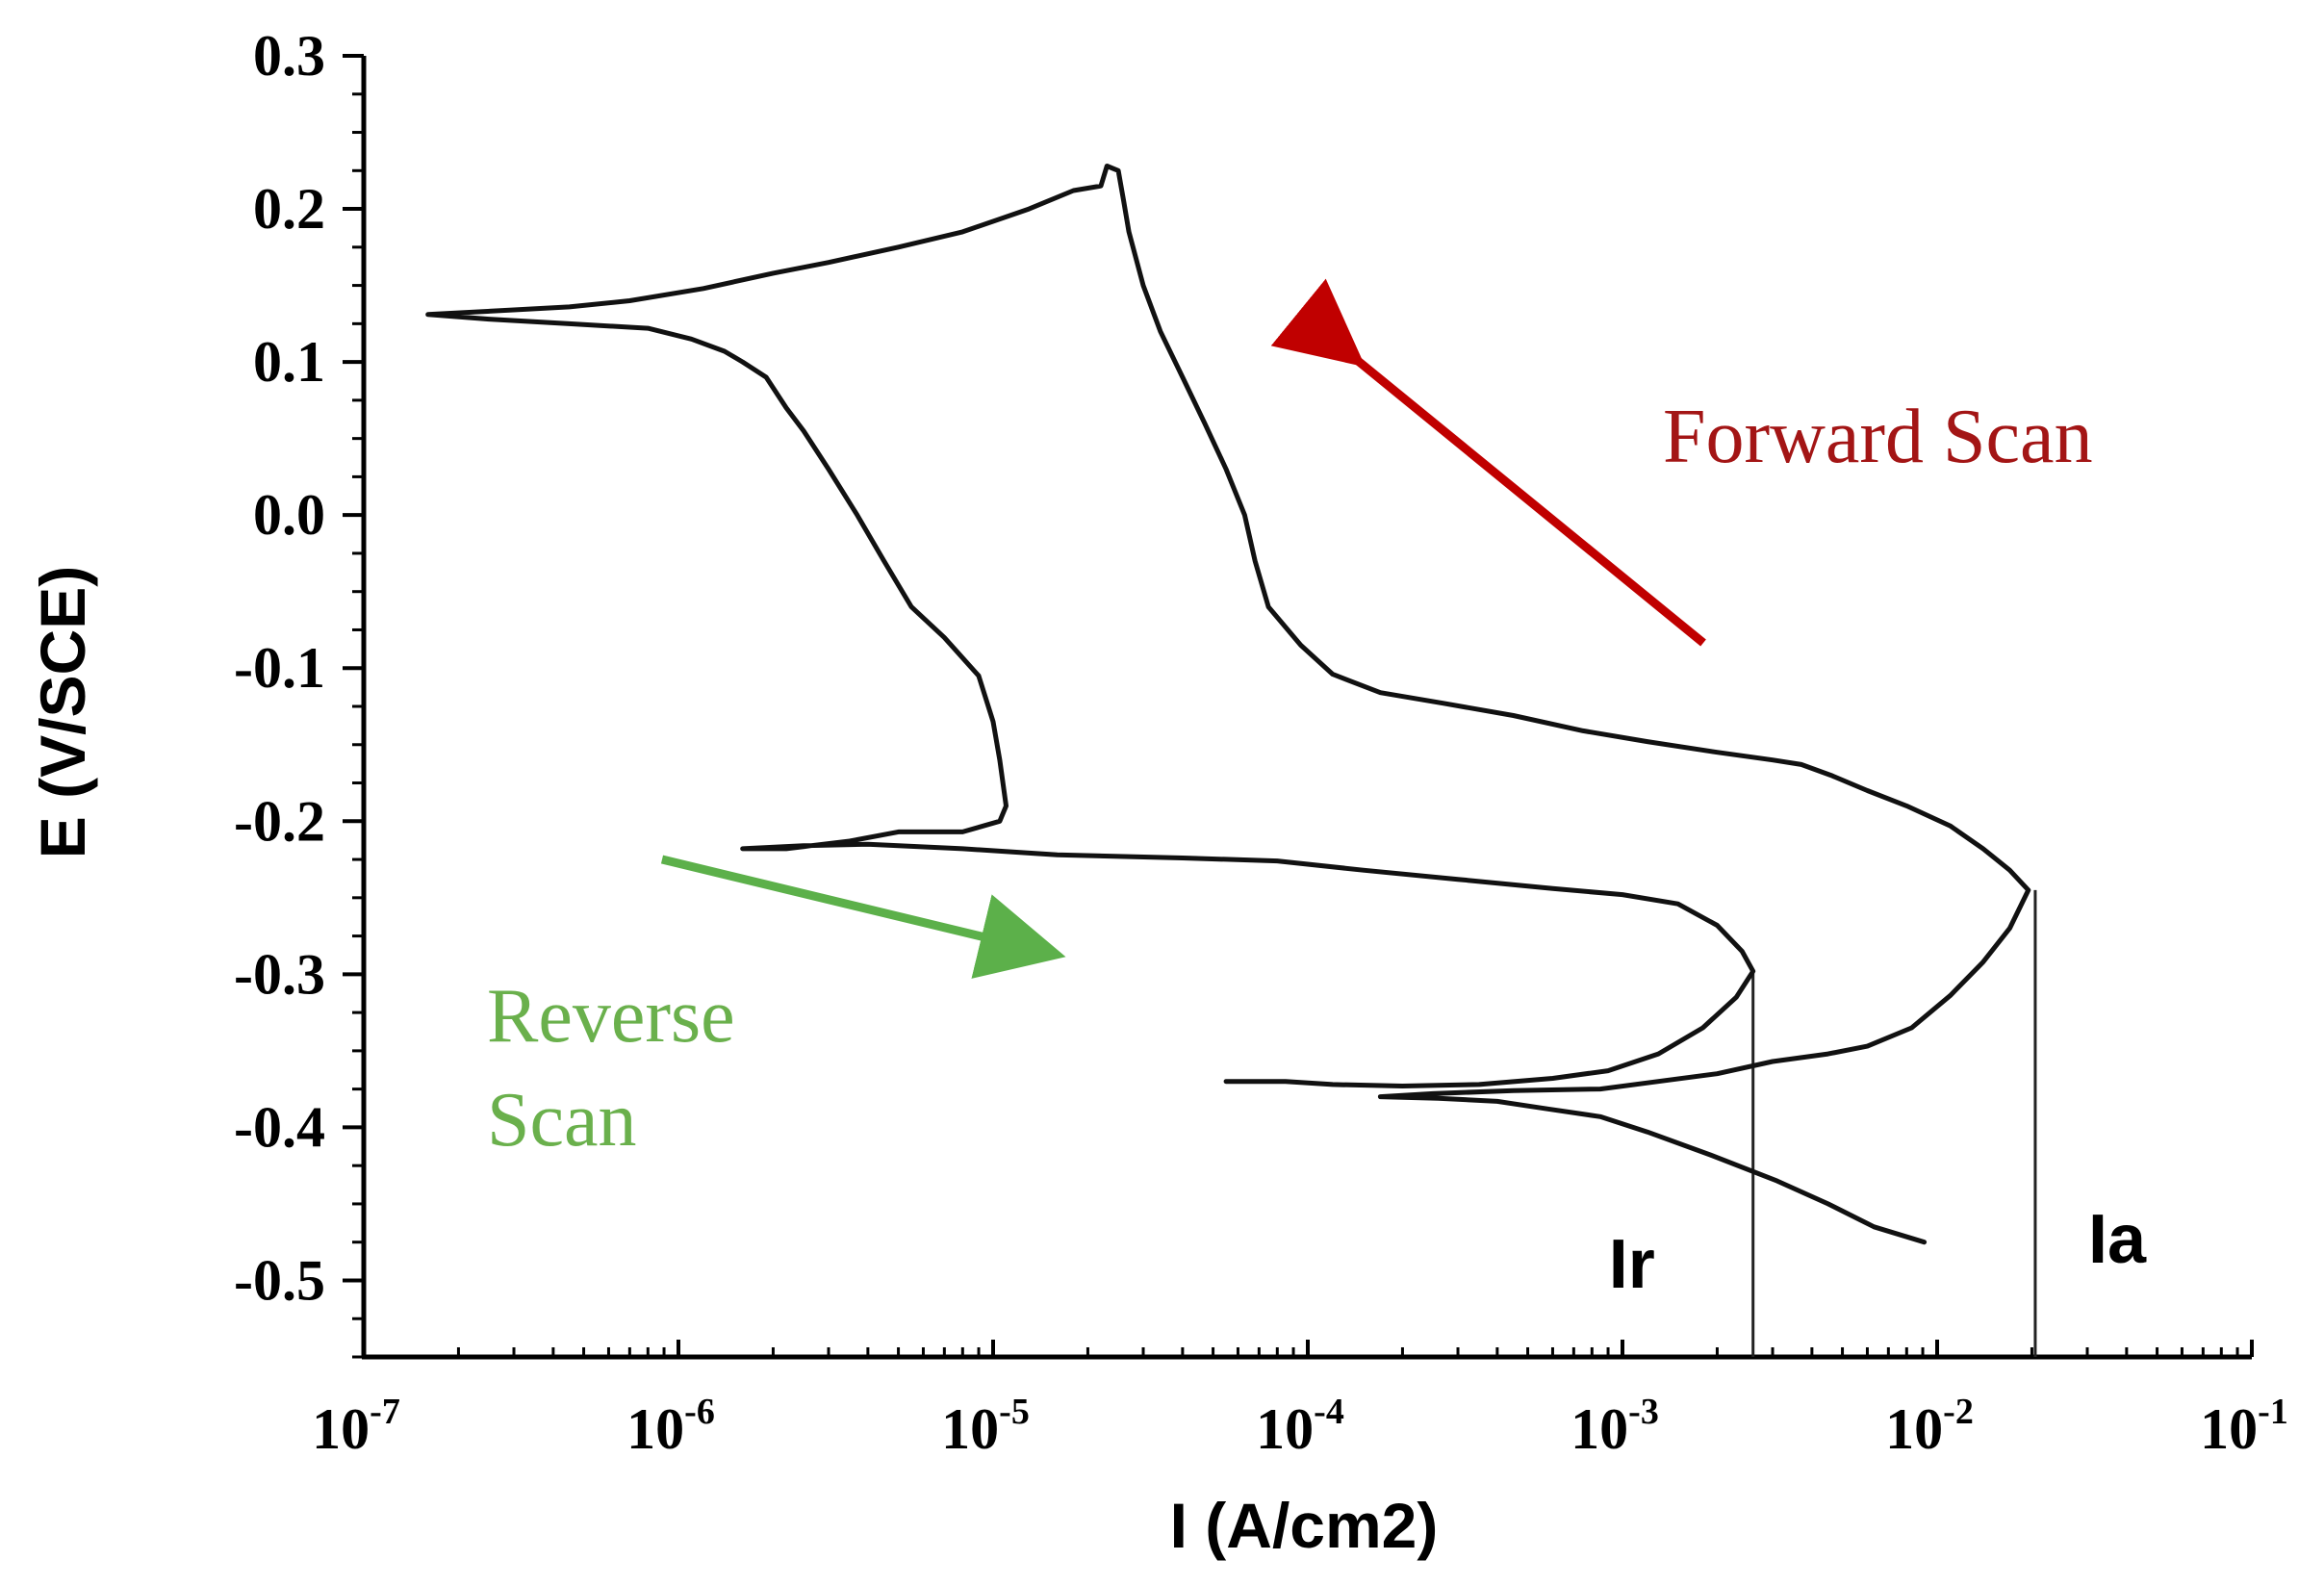 The image size is (2324, 1586). I want to click on x-tick-label: 10⁻², so click(1930, 1426).